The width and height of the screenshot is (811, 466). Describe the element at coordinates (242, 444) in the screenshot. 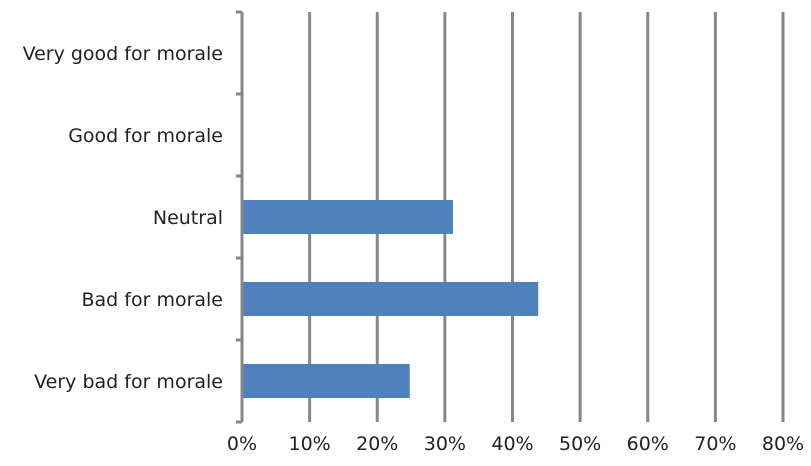

I see `x-tick-label: 0%` at that location.